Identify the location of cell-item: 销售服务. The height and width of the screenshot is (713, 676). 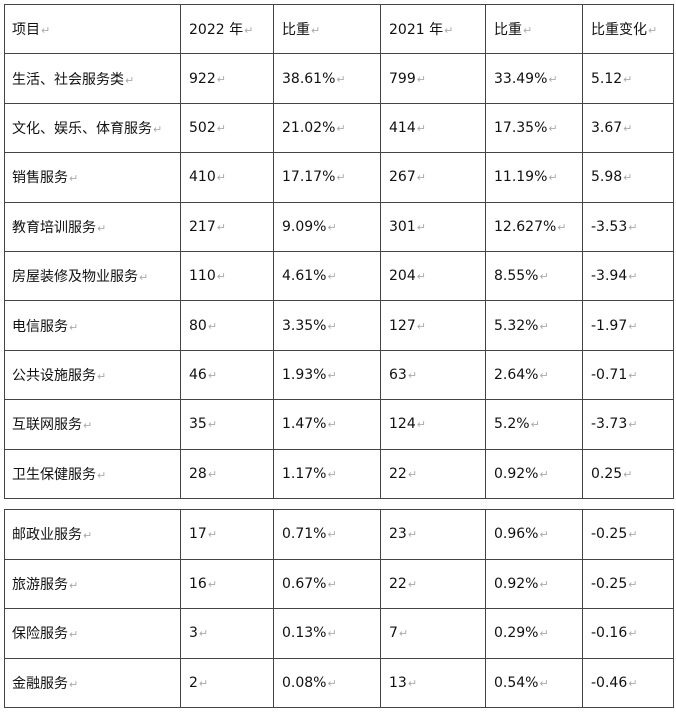
(92, 177).